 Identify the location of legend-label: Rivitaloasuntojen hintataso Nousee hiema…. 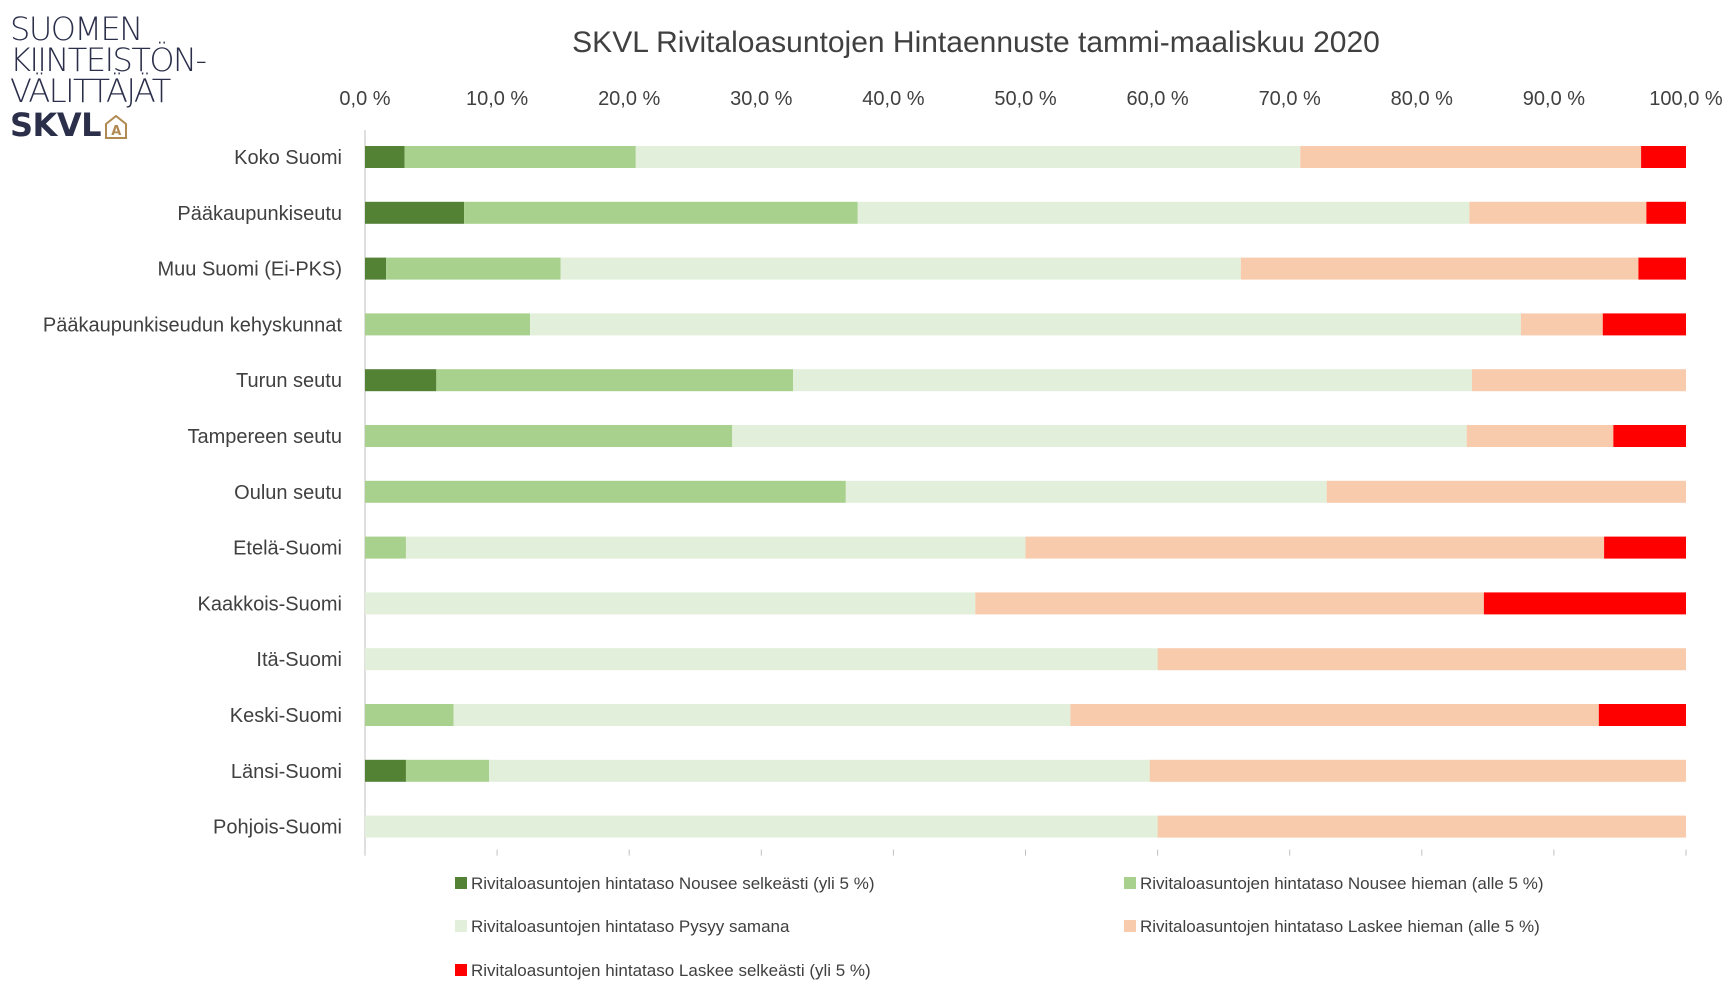
(1342, 883).